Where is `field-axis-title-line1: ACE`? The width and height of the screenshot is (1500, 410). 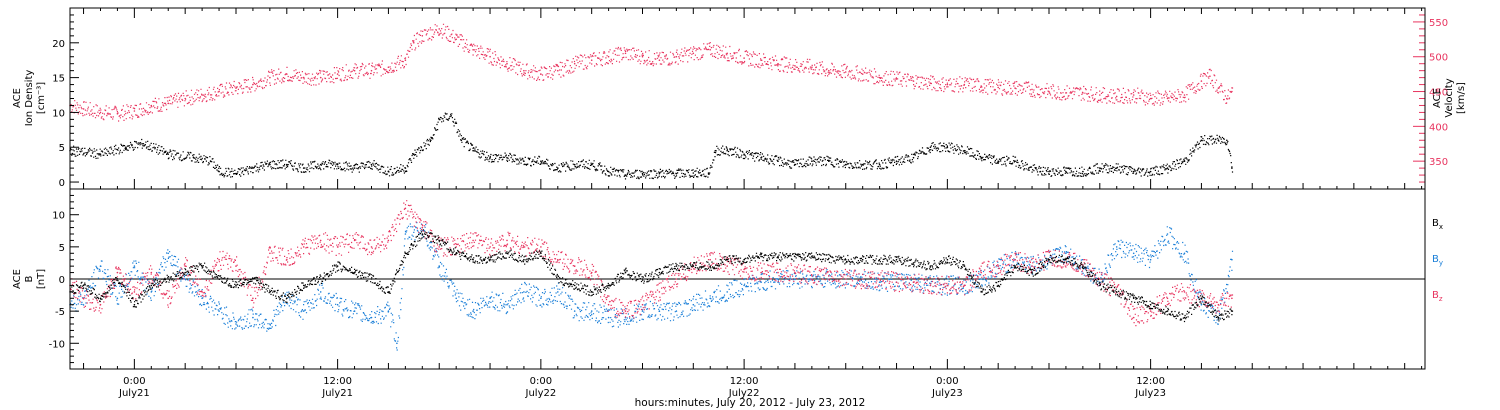
field-axis-title-line1: ACE is located at coordinates (17, 279).